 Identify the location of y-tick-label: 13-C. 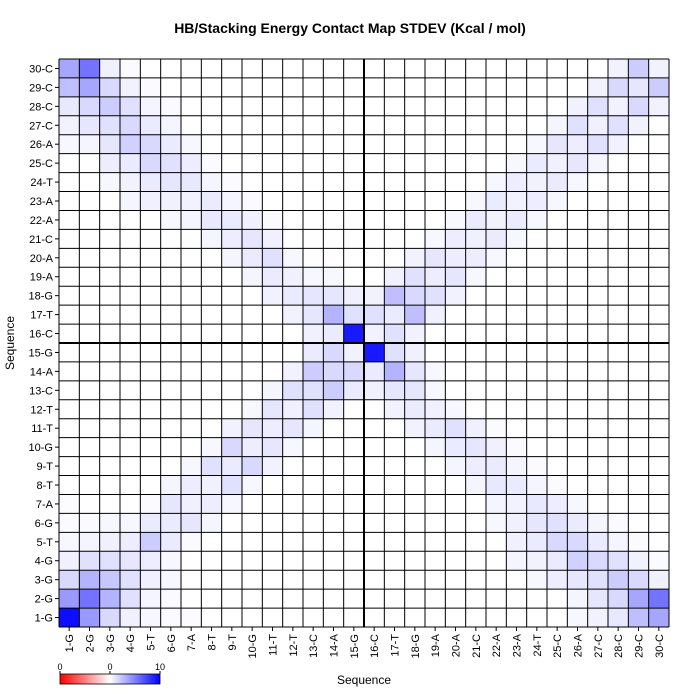
(41, 391).